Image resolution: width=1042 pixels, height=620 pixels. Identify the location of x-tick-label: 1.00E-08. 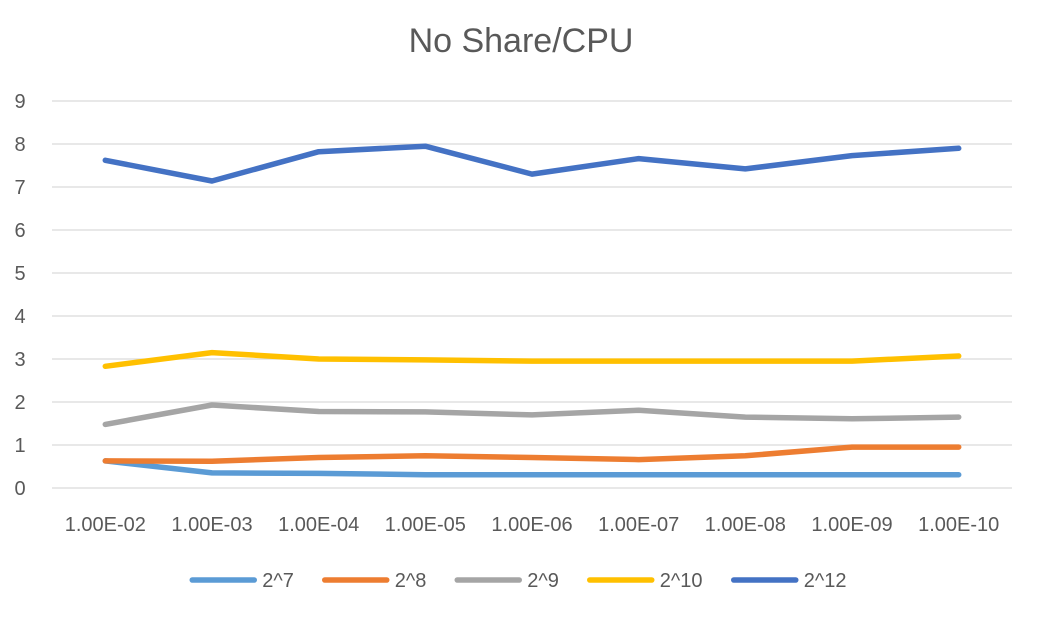
(745, 525).